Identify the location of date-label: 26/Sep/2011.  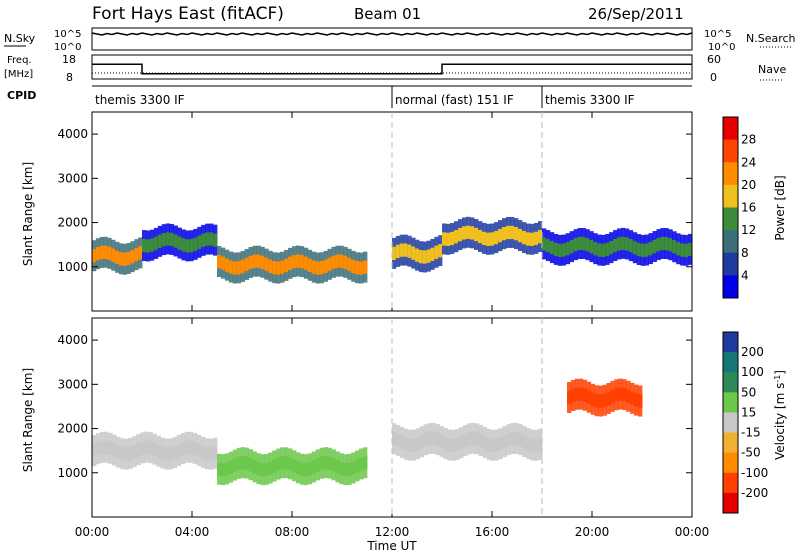
(636, 14).